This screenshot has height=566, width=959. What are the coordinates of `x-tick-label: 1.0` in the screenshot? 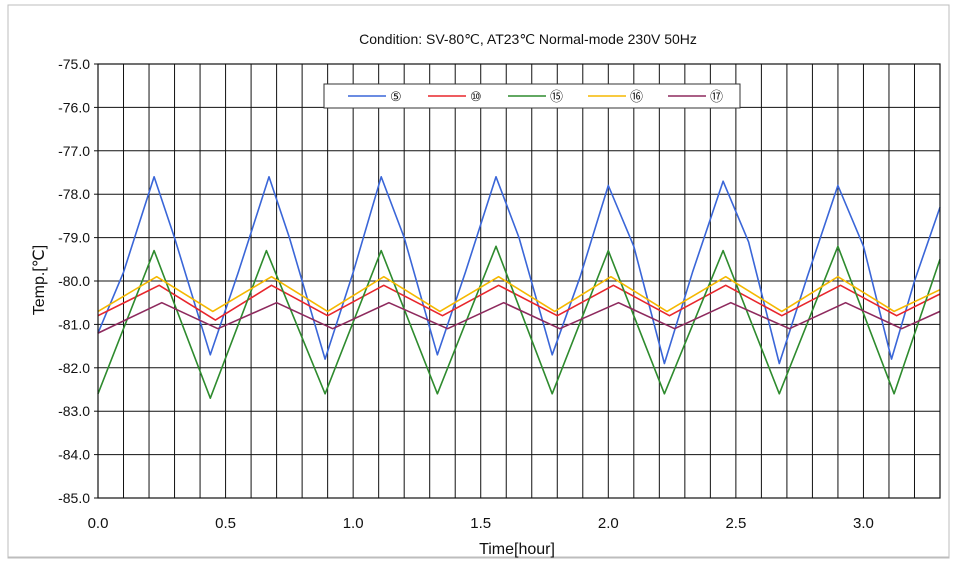 It's located at (353, 523).